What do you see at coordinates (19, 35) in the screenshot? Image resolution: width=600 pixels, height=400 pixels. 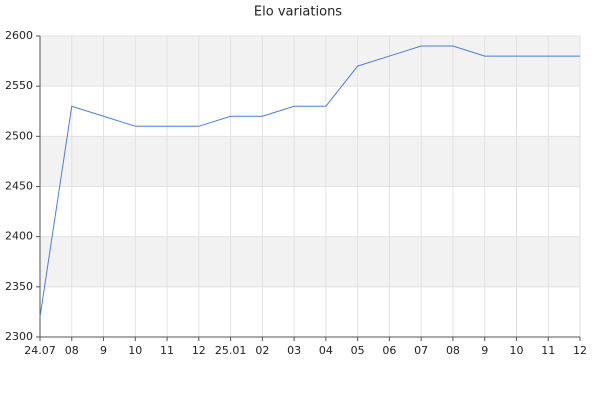 I see `y-tick-label: 2600` at bounding box center [19, 35].